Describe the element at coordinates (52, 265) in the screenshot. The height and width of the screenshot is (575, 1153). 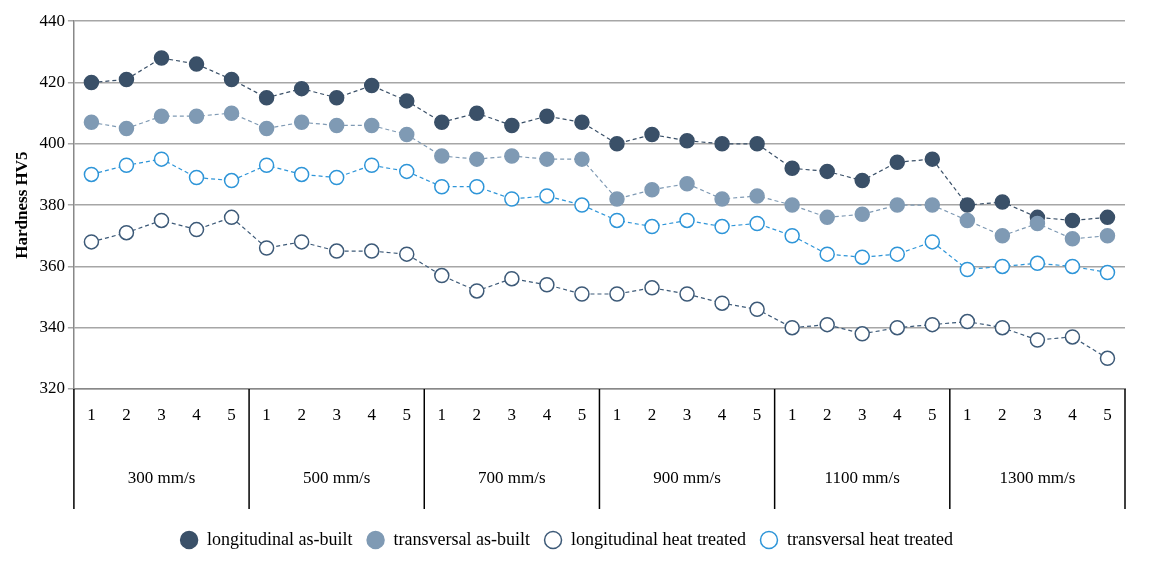
I see `y-tick-label: 360` at that location.